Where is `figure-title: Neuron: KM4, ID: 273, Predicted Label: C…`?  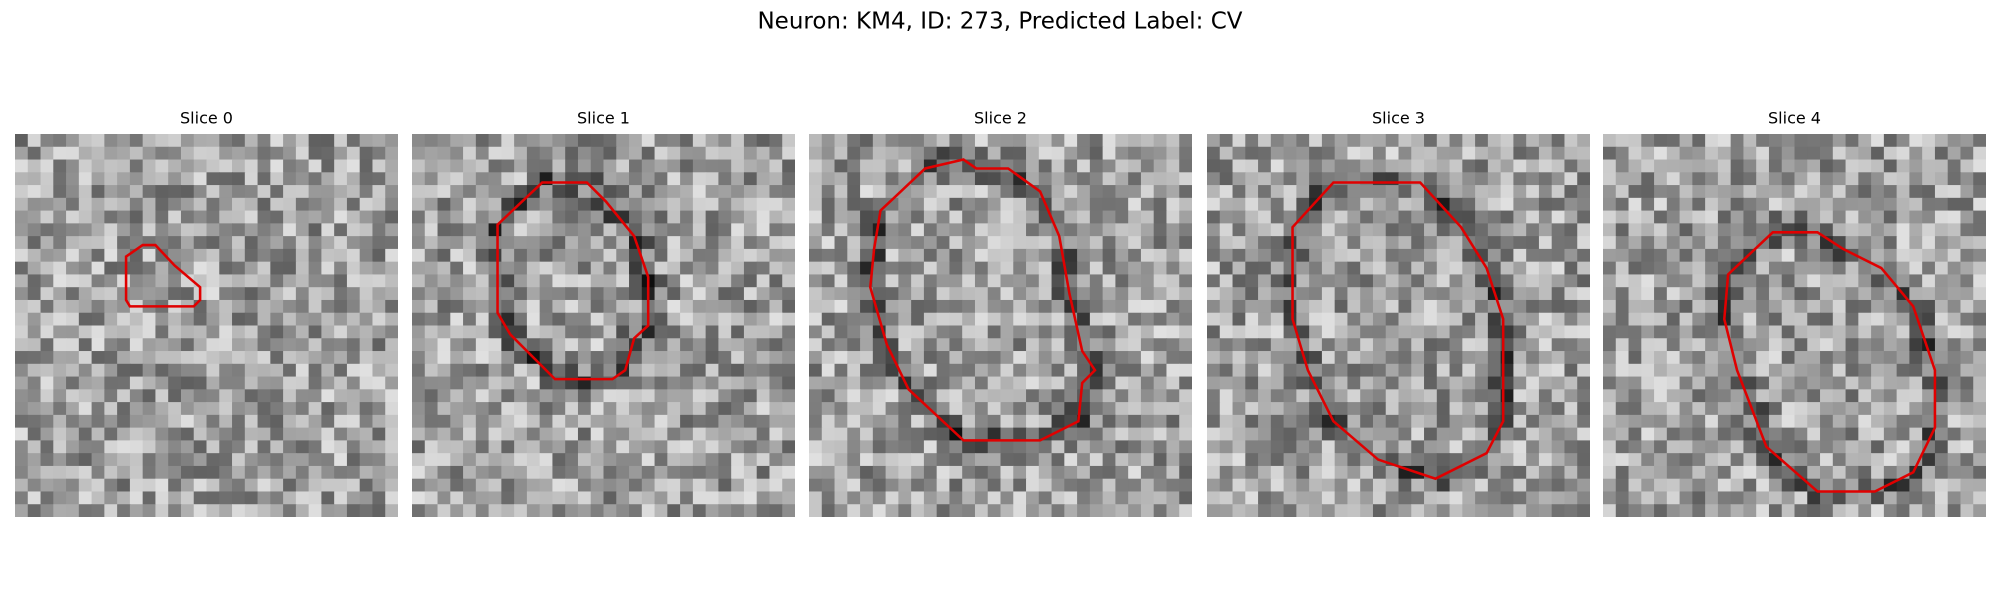 figure-title: Neuron: KM4, ID: 273, Predicted Label: C… is located at coordinates (999, 22).